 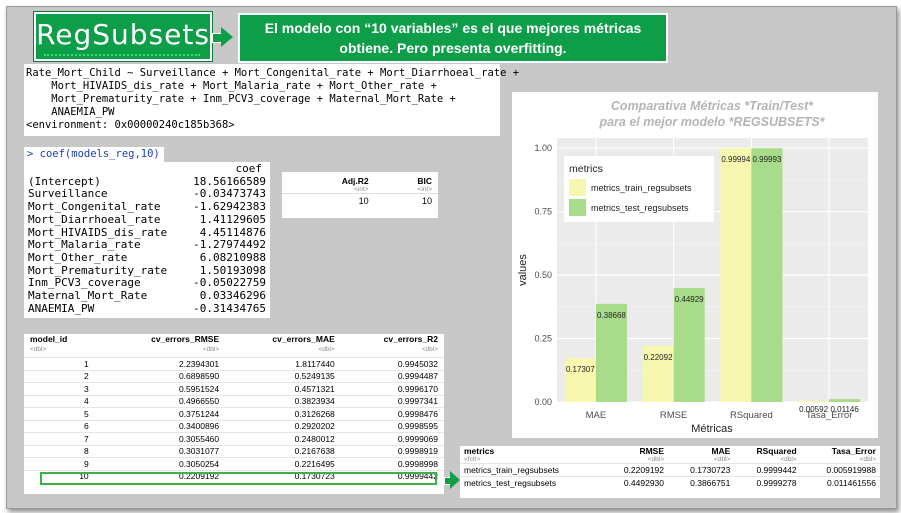 What do you see at coordinates (147, 296) in the screenshot?
I see `coef-row: Maternal_Mort_Rate 0.03346296` at bounding box center [147, 296].